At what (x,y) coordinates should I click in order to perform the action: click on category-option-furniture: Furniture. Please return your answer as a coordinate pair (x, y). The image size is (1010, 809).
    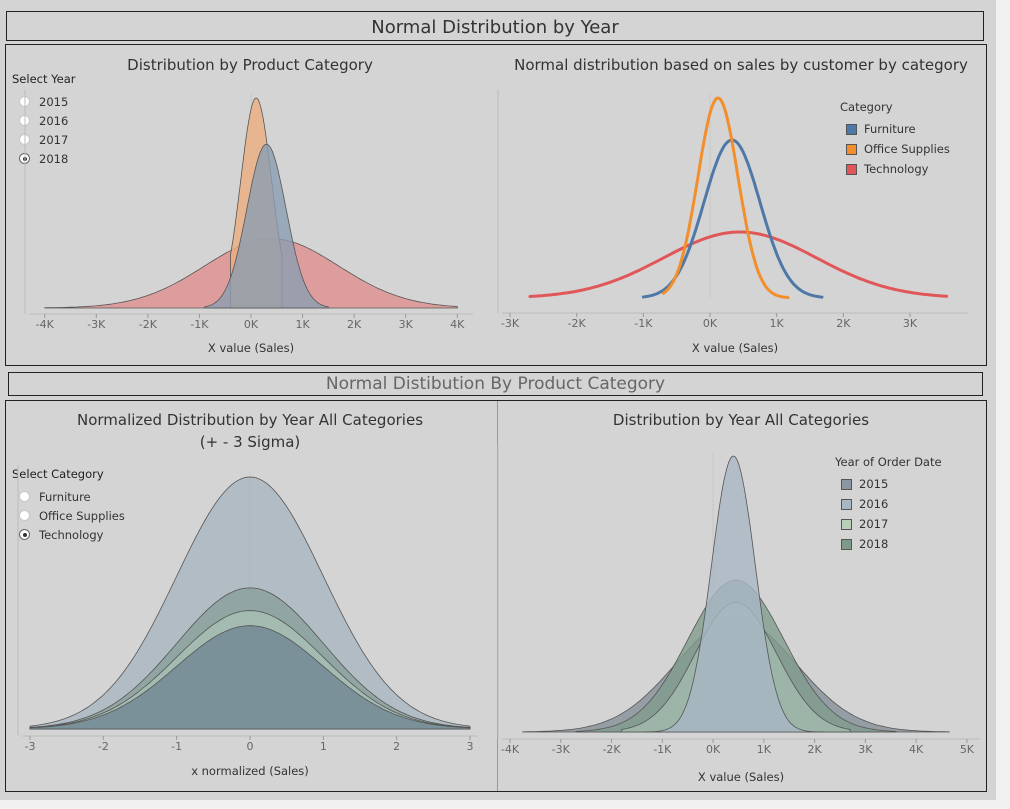
    Looking at the image, I should click on (82, 496).